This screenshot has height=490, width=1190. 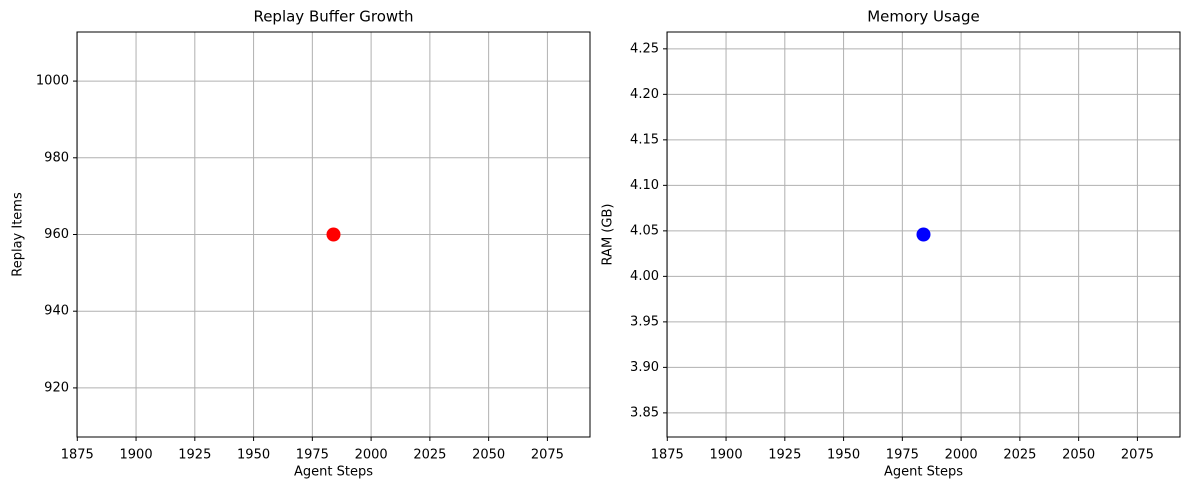 What do you see at coordinates (56, 234) in the screenshot?
I see `y-tick-label: 960` at bounding box center [56, 234].